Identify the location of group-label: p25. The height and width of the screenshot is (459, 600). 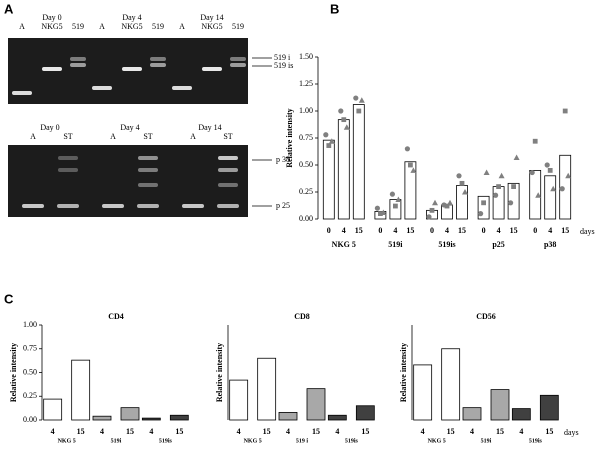
(498, 244).